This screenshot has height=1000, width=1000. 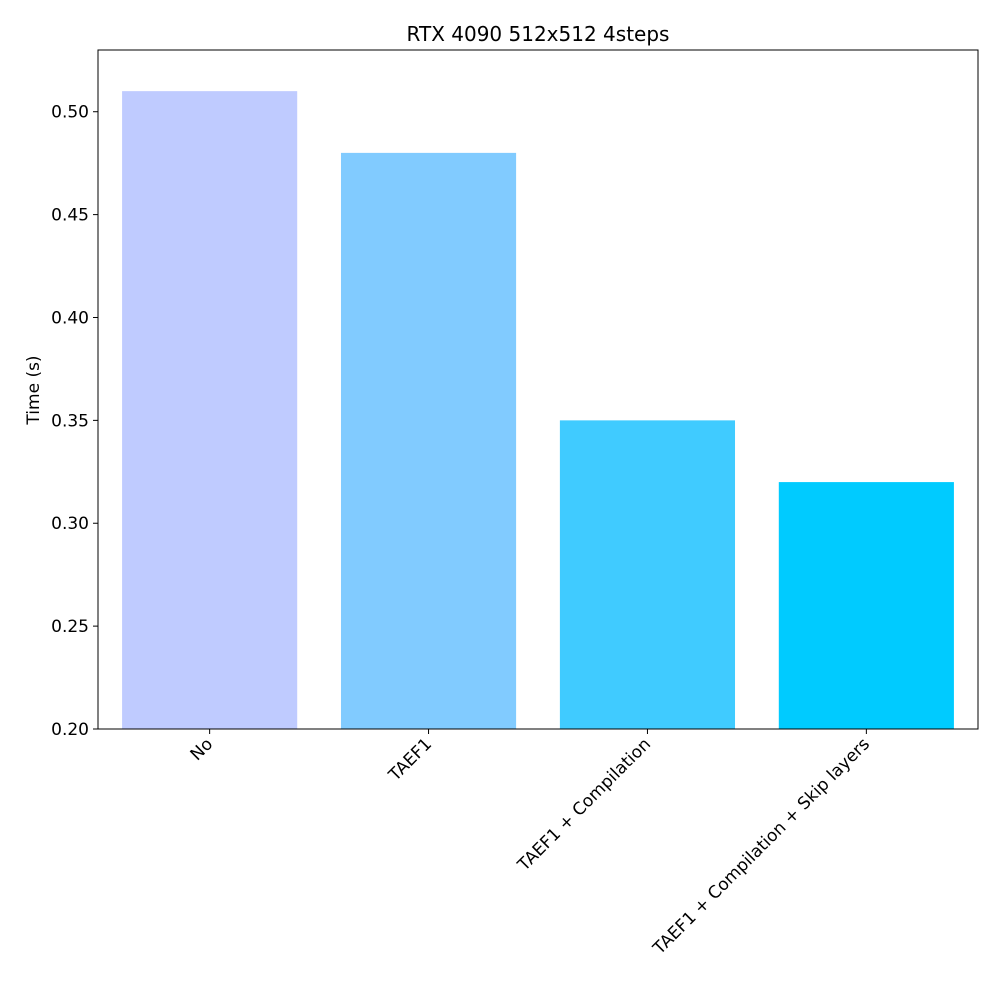 I want to click on y-tick-label: 0.45, so click(x=70, y=216).